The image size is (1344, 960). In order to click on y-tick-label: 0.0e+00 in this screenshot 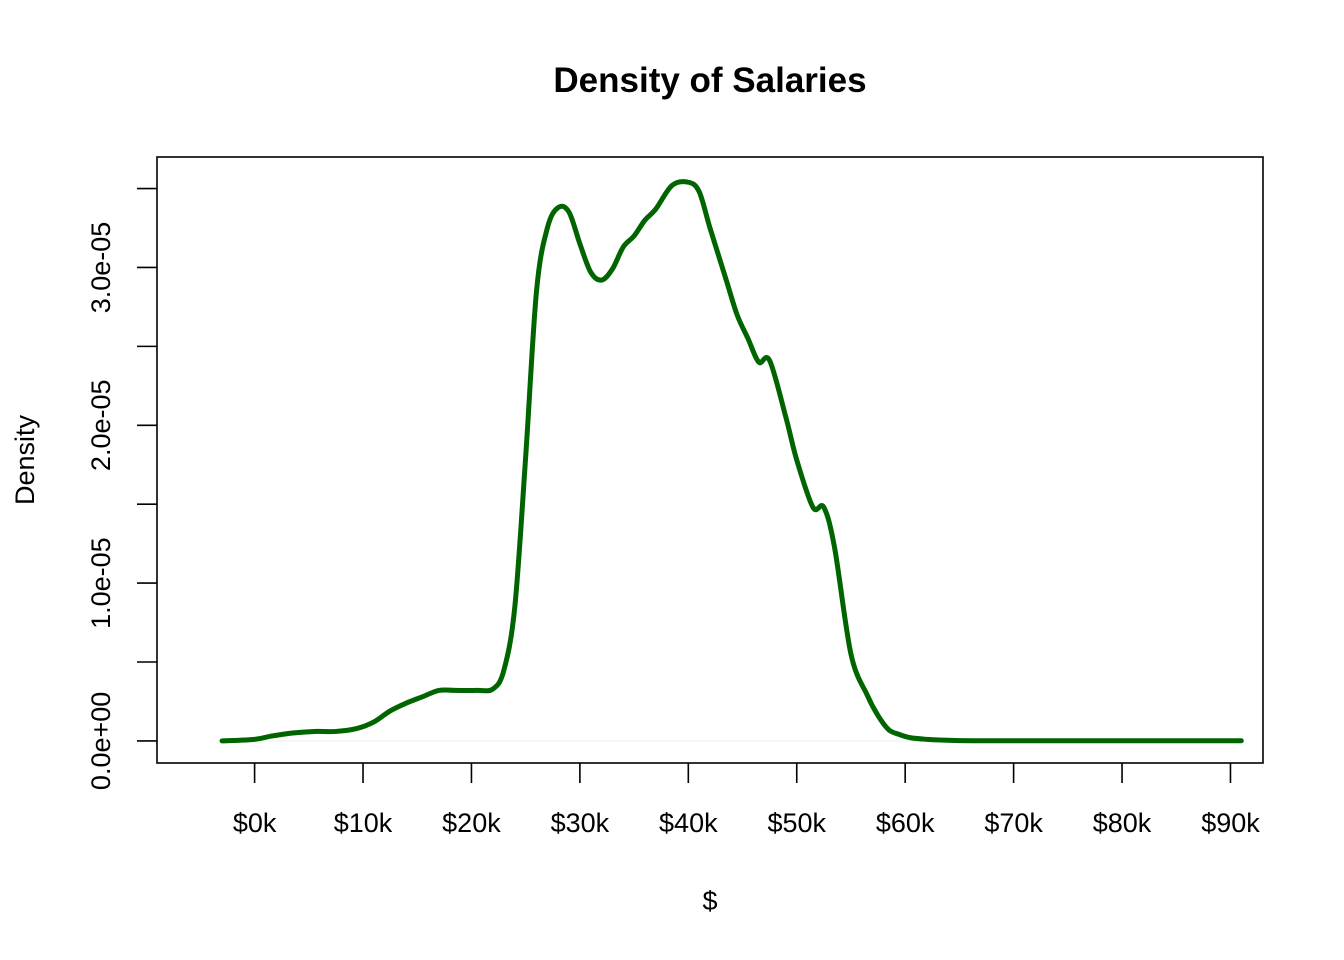, I will do `click(101, 741)`.